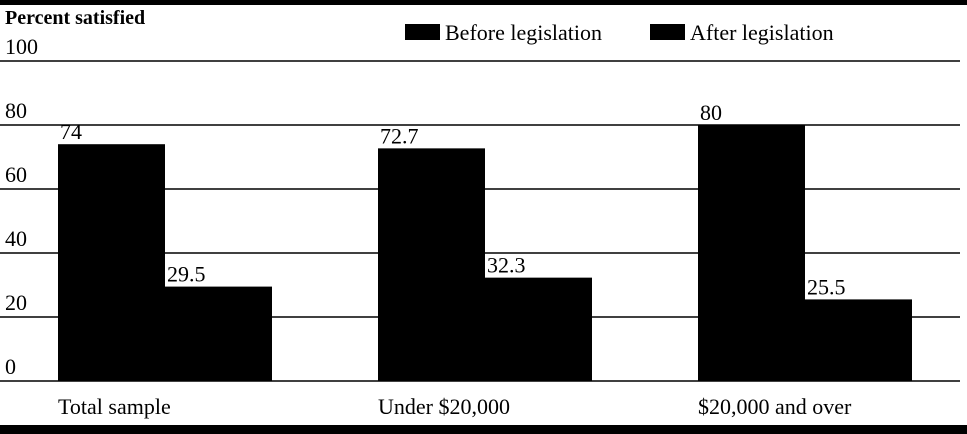  I want to click on x-tick-label: Total sample, so click(114, 406).